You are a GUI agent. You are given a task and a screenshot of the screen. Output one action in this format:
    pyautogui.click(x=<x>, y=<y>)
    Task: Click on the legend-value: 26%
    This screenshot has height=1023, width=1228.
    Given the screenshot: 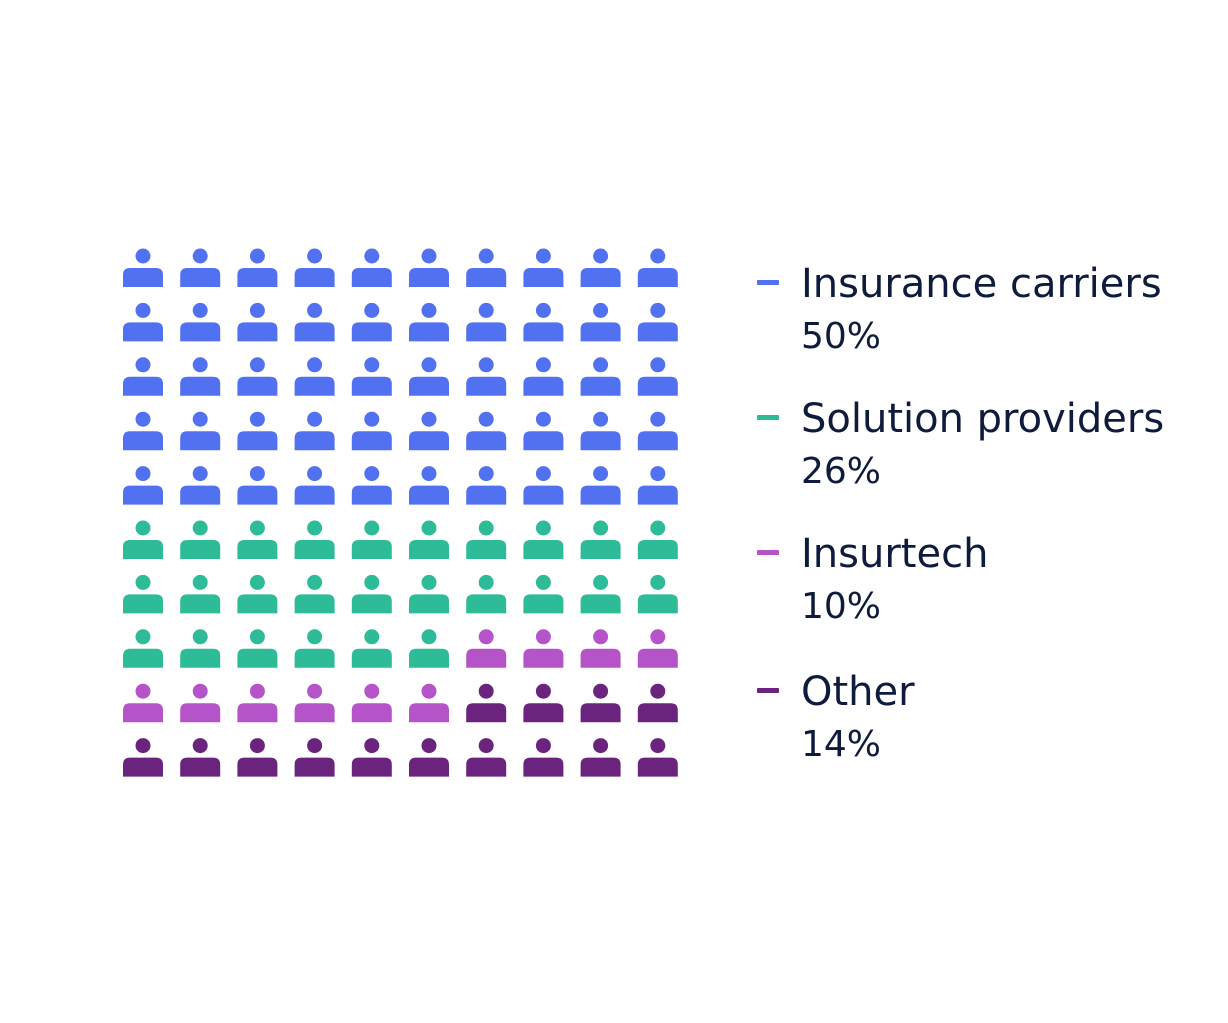 What is the action you would take?
    pyautogui.click(x=841, y=471)
    